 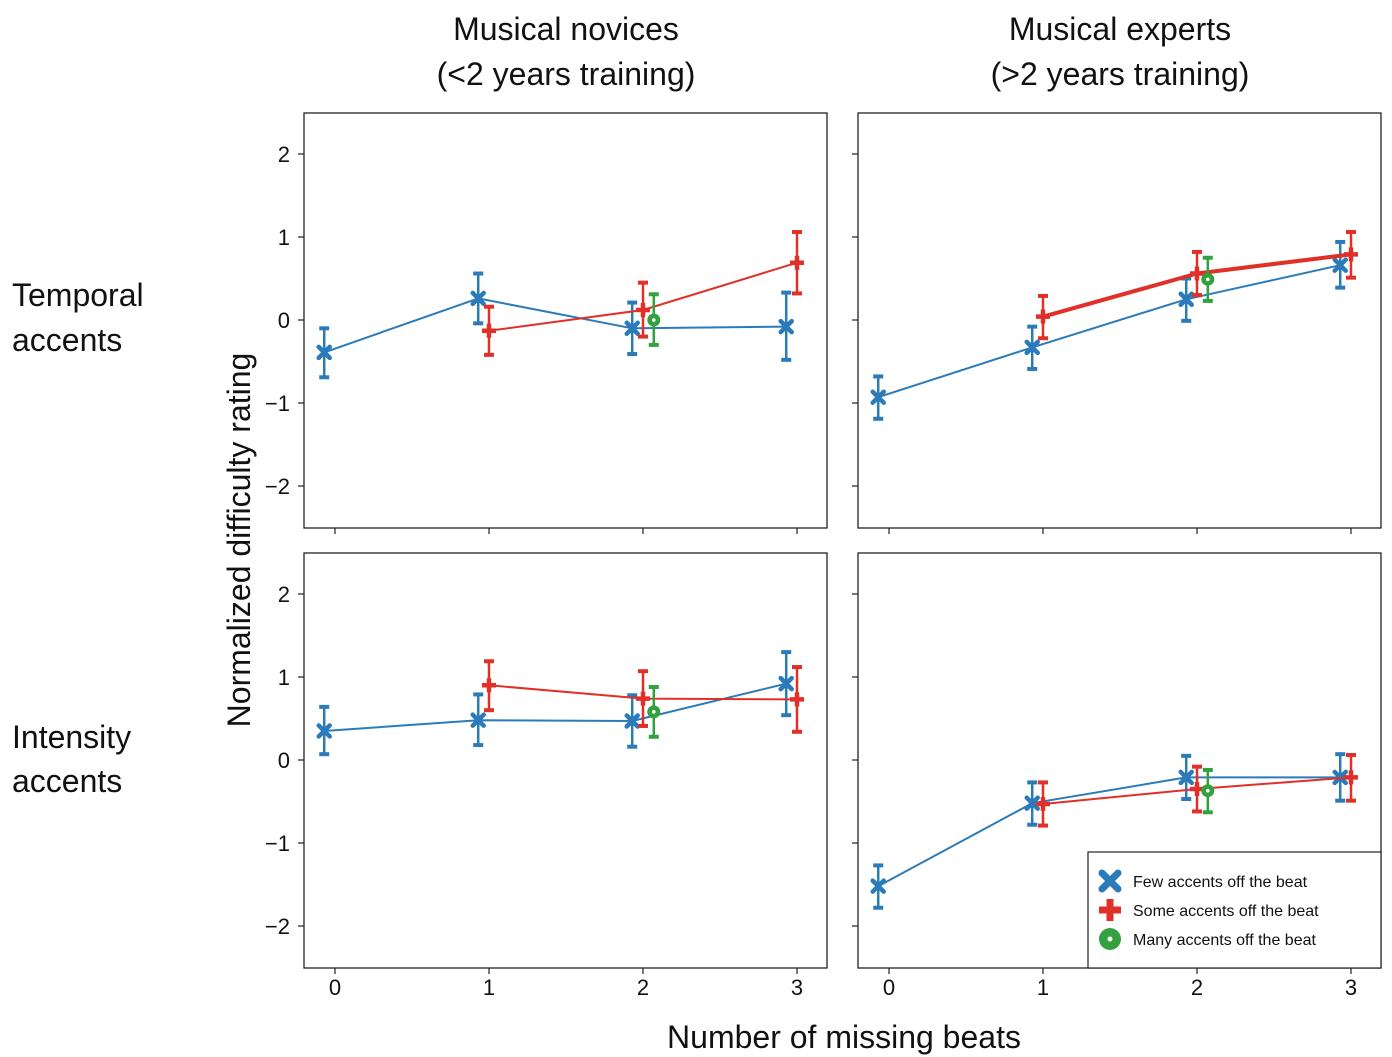 What do you see at coordinates (1110, 939) in the screenshot?
I see `circle-dot-icon-center` at bounding box center [1110, 939].